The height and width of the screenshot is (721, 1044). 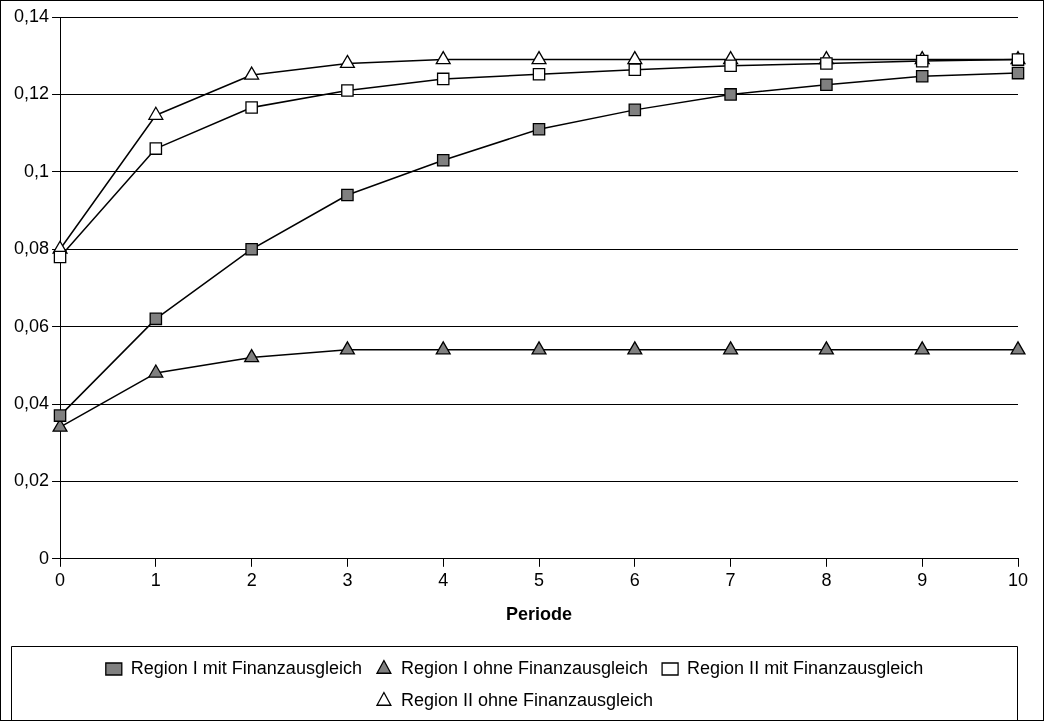 What do you see at coordinates (805, 667) in the screenshot?
I see `legend-label: Region II mit Finanzausgleich` at bounding box center [805, 667].